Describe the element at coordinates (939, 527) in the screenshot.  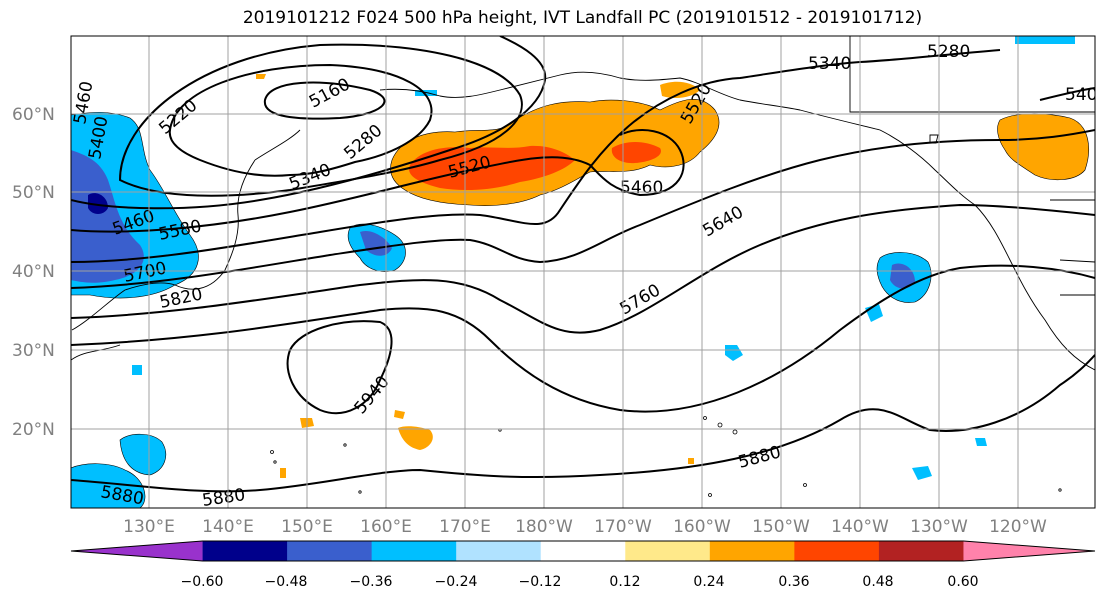
I see `lon-label: 130°W` at that location.